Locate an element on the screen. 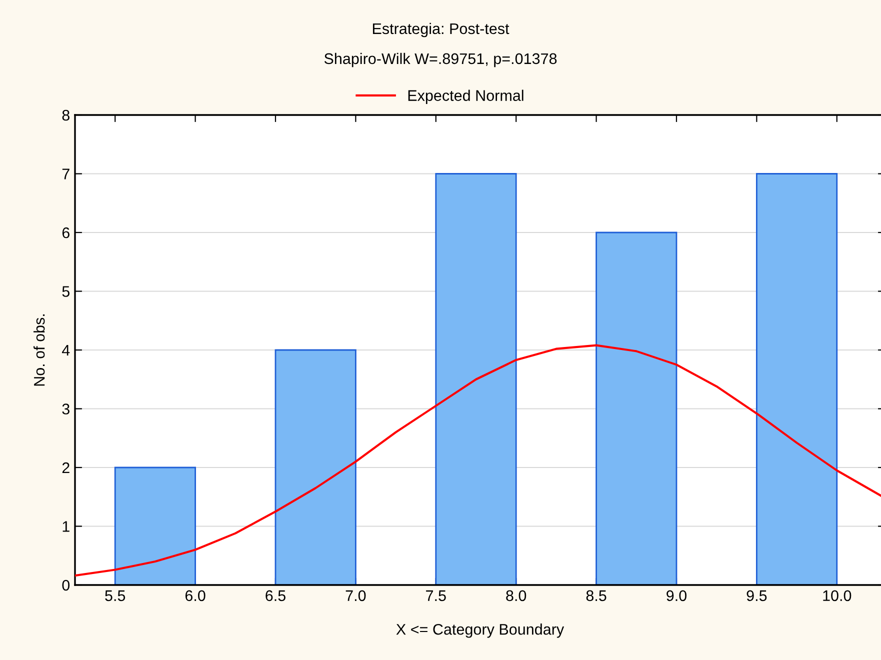 The height and width of the screenshot is (660, 881). y-tick-label: 3 is located at coordinates (66, 409).